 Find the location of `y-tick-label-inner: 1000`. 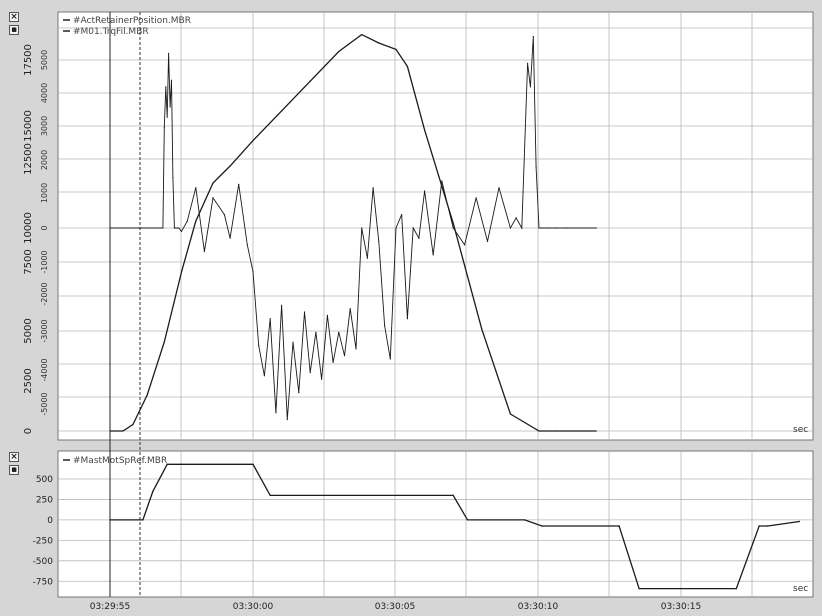

y-tick-label-inner: 1000 is located at coordinates (44, 193).